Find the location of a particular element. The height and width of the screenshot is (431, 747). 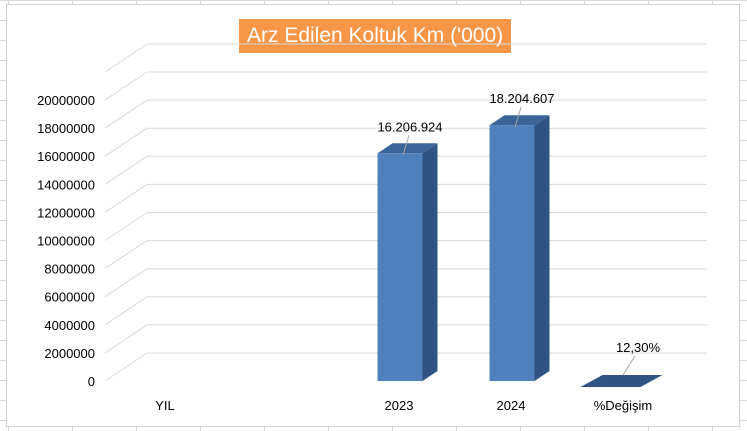

category-label-%Değişim: %Değişim is located at coordinates (623, 405).